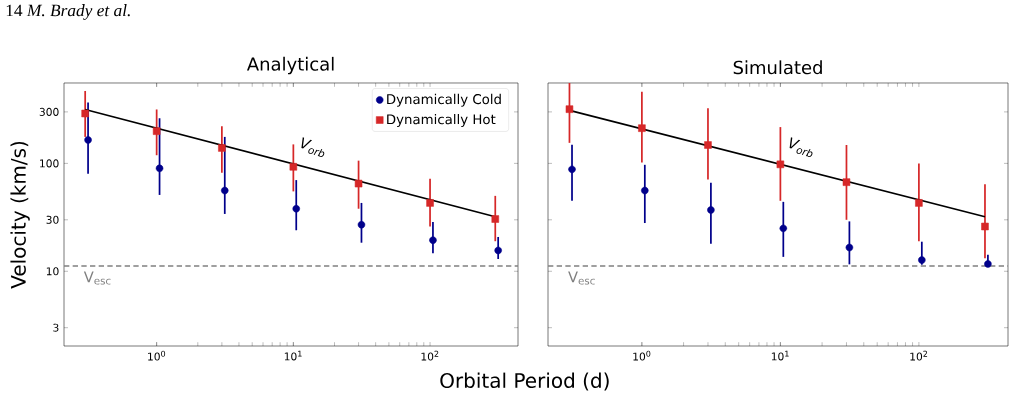 The height and width of the screenshot is (396, 1016). I want to click on chart-title: Analytical, so click(290, 65).